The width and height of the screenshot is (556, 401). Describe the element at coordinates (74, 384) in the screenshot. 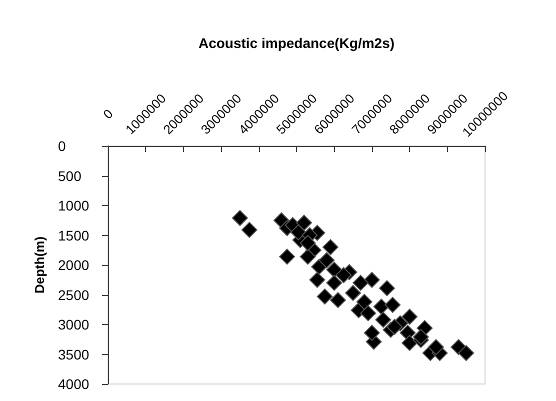

I see `y-tick-label: 4000` at that location.